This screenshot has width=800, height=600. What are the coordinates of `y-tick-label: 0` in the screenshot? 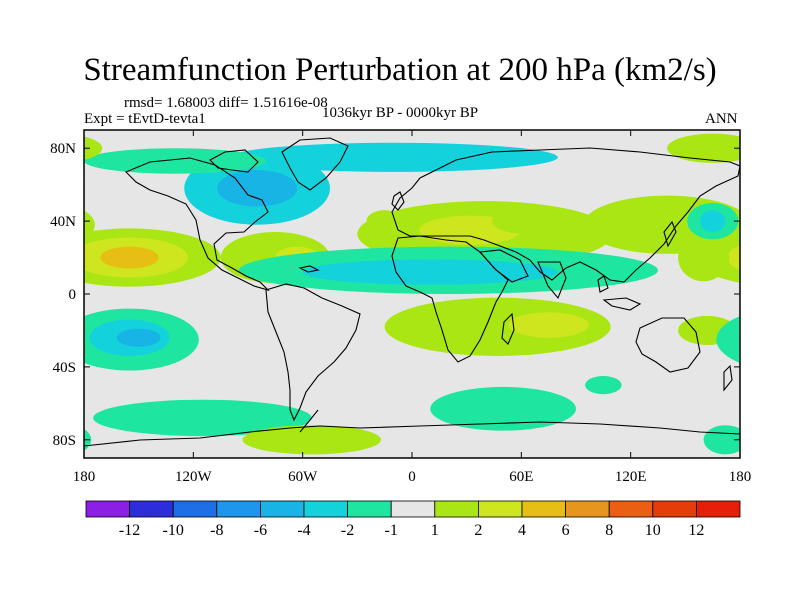 It's located at (73, 295).